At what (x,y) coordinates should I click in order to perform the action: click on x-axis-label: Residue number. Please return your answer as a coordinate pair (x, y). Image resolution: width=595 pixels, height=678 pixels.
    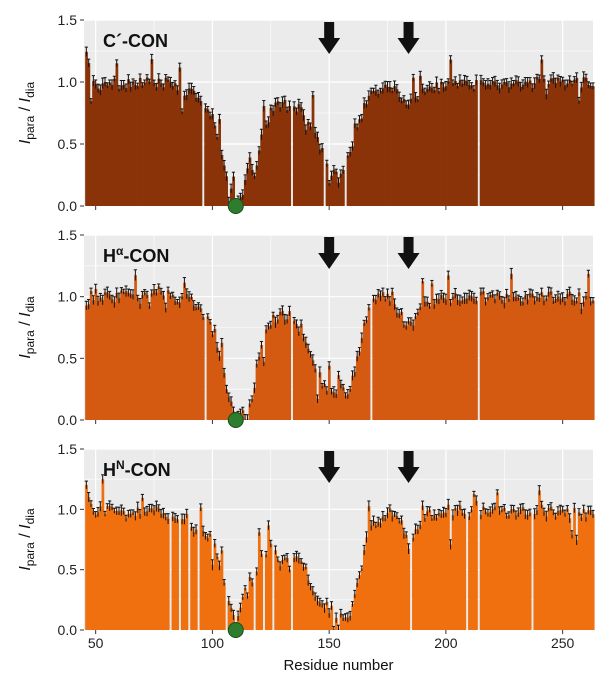
    Looking at the image, I should click on (338, 665).